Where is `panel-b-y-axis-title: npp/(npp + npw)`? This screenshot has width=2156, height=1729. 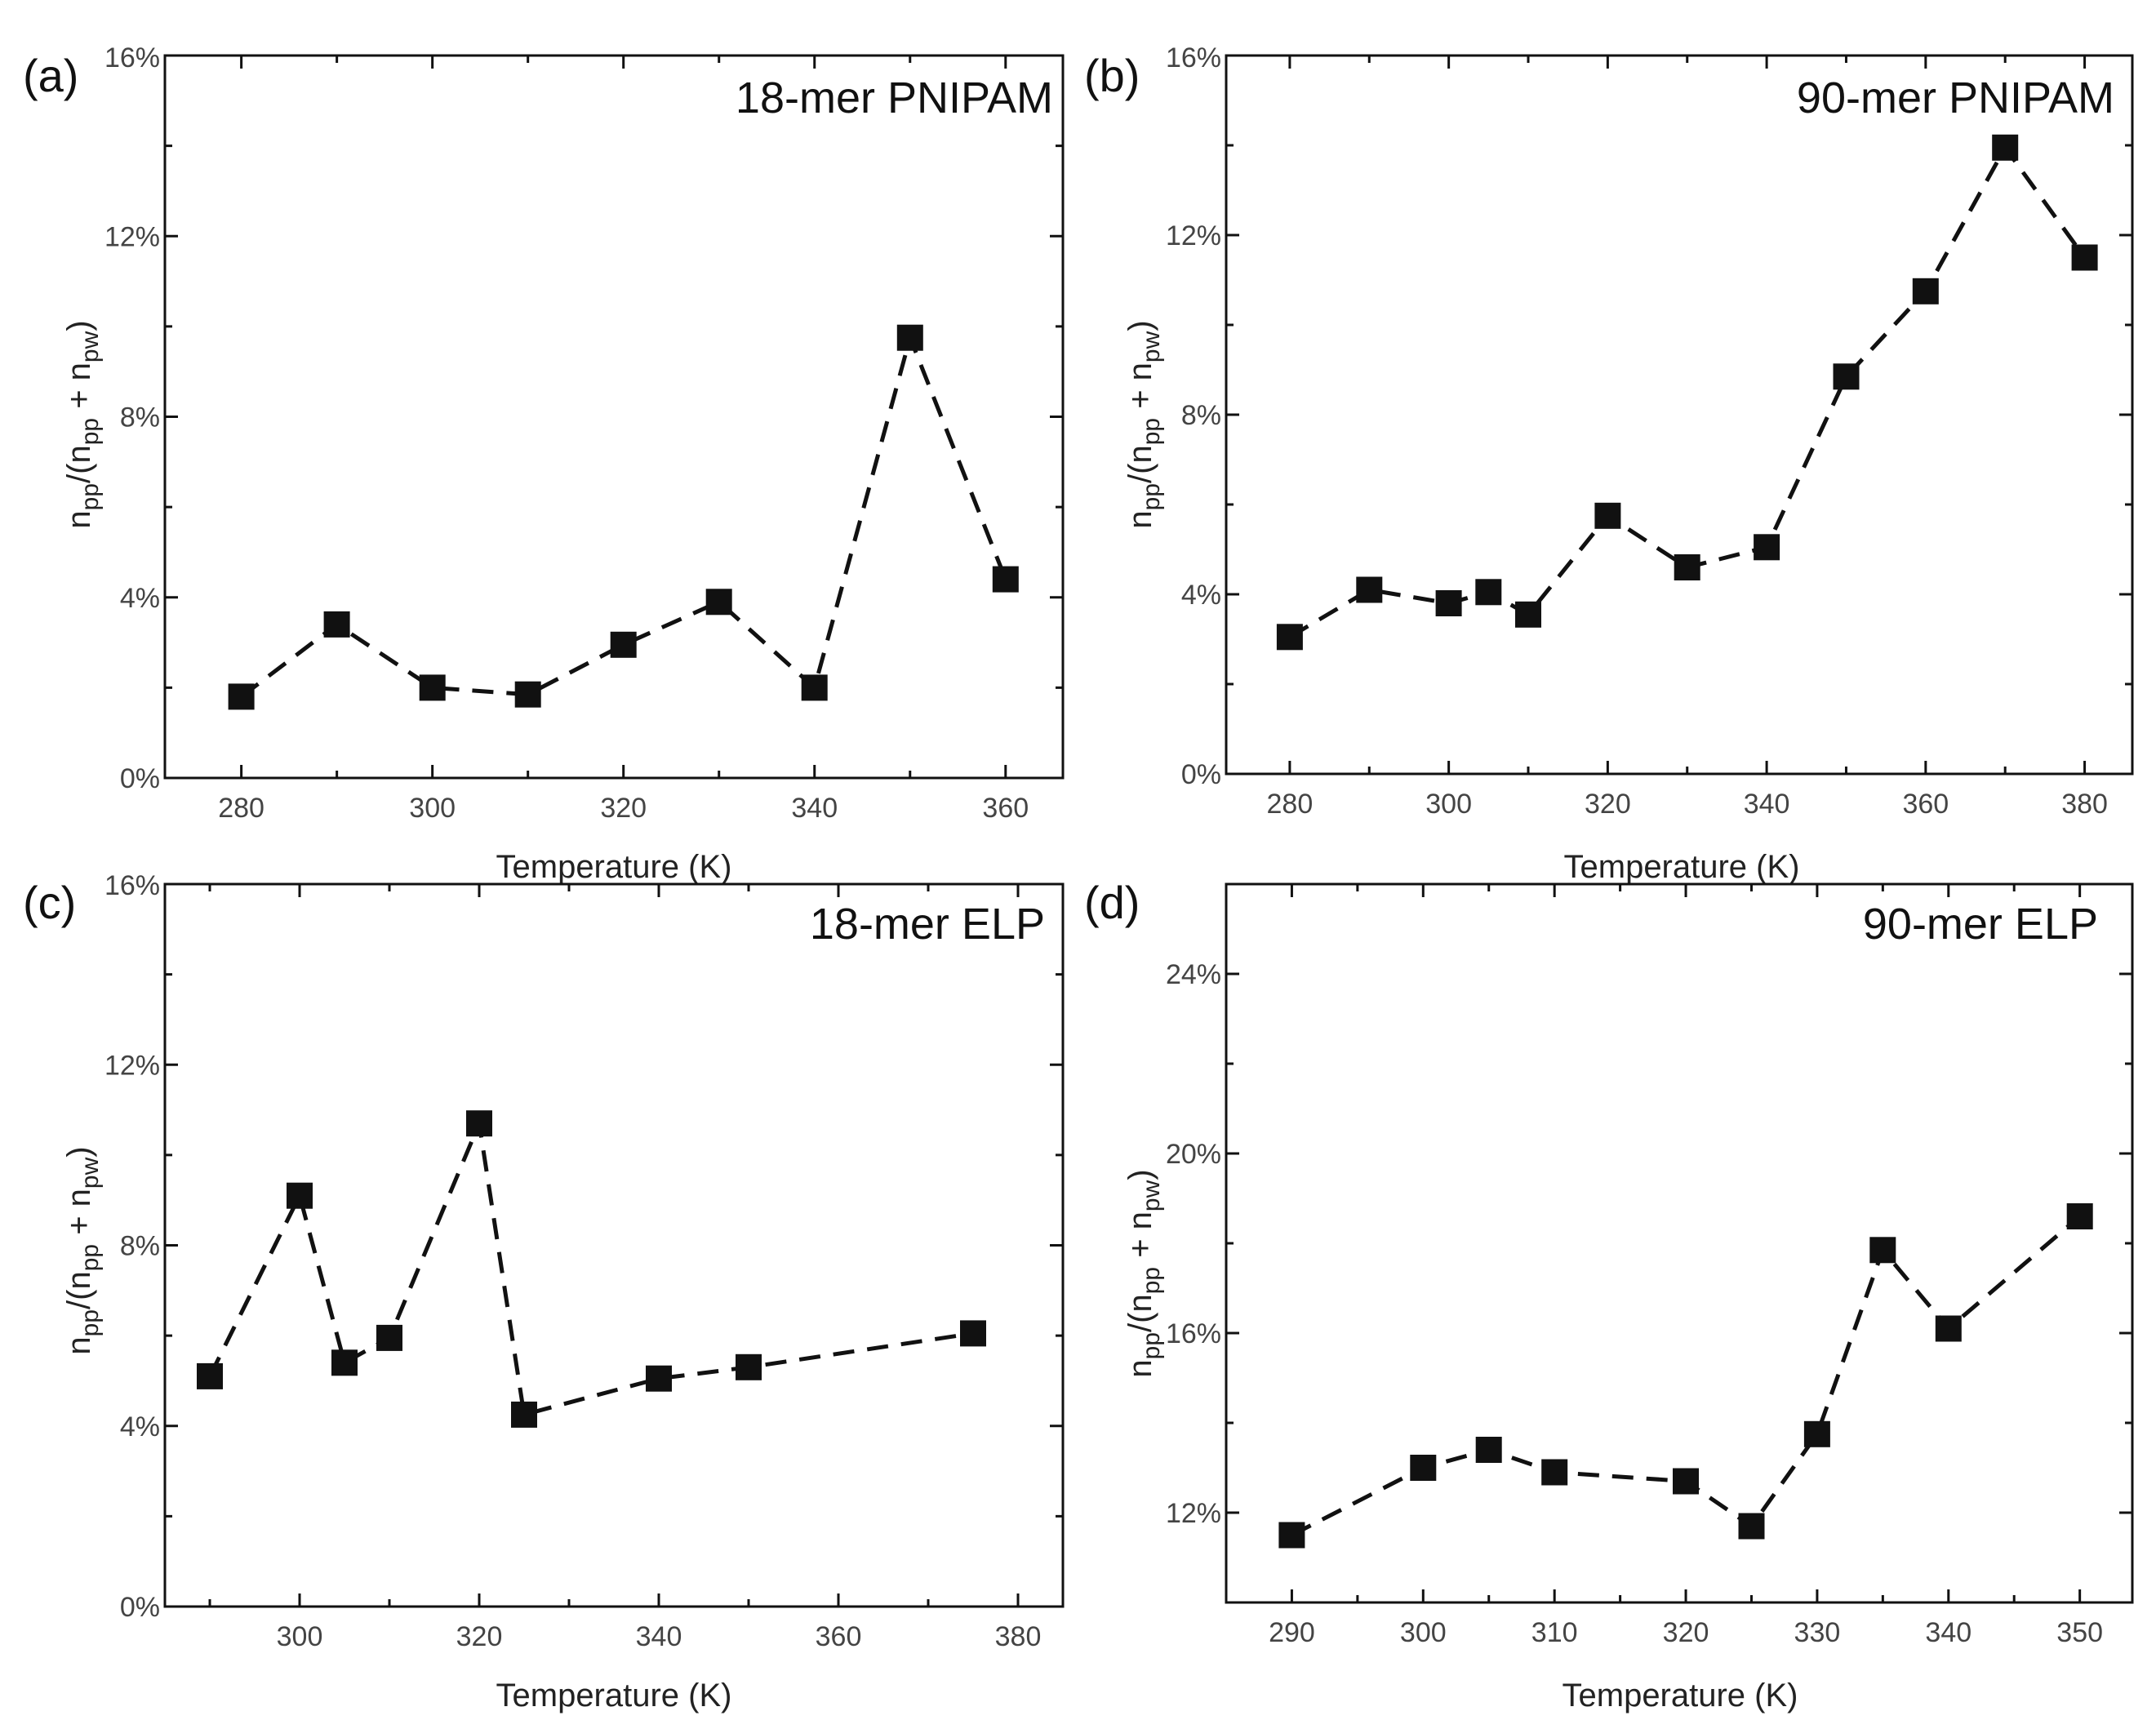 panel-b-y-axis-title: npp/(npp + npw) is located at coordinates (1143, 424).